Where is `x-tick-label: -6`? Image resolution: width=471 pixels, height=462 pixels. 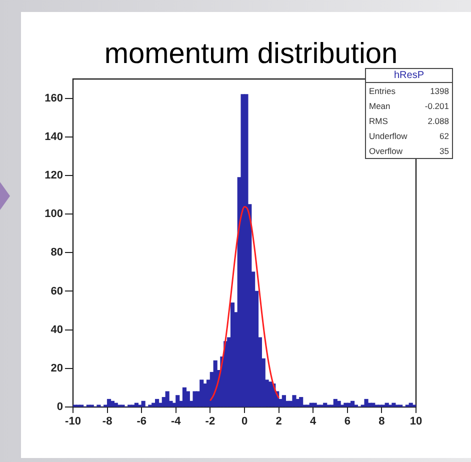
x-tick-label: -6 is located at coordinates (141, 422).